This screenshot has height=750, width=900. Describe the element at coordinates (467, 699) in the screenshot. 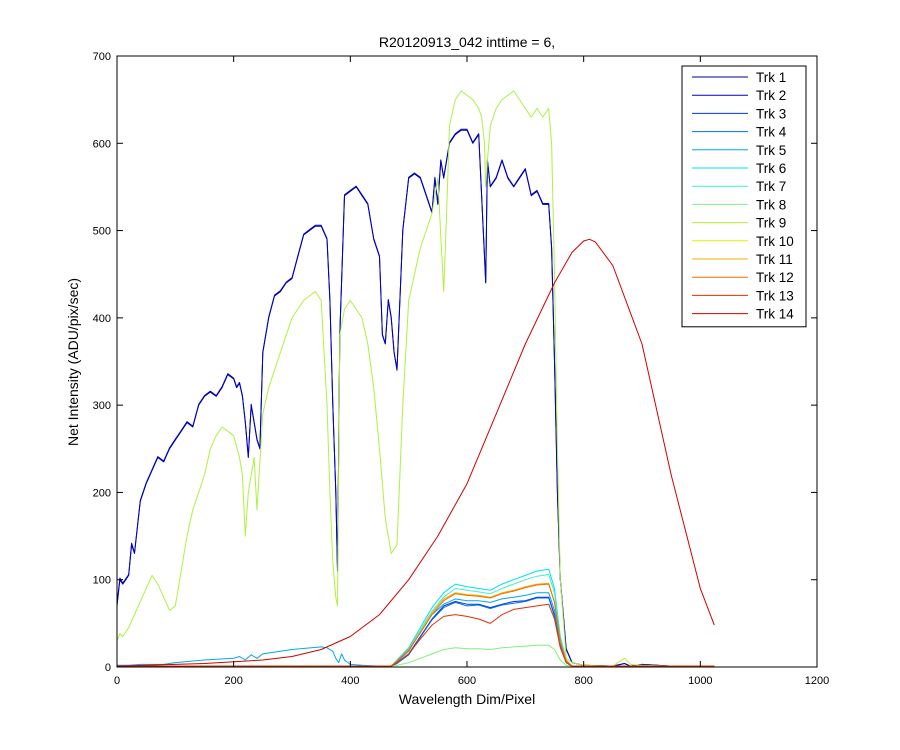

I see `x-axis-label: Wavelength Dim/Pixel` at that location.